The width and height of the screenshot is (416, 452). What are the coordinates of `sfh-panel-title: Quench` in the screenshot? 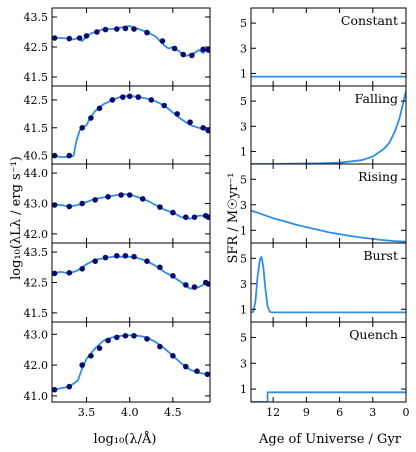 It's located at (373, 334).